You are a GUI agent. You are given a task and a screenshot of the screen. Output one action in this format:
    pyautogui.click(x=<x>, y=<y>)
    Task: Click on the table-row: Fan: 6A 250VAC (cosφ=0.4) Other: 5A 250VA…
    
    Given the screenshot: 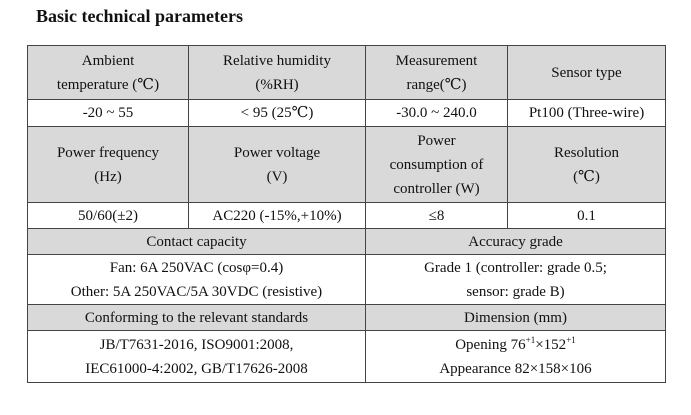 What is the action you would take?
    pyautogui.click(x=346, y=279)
    